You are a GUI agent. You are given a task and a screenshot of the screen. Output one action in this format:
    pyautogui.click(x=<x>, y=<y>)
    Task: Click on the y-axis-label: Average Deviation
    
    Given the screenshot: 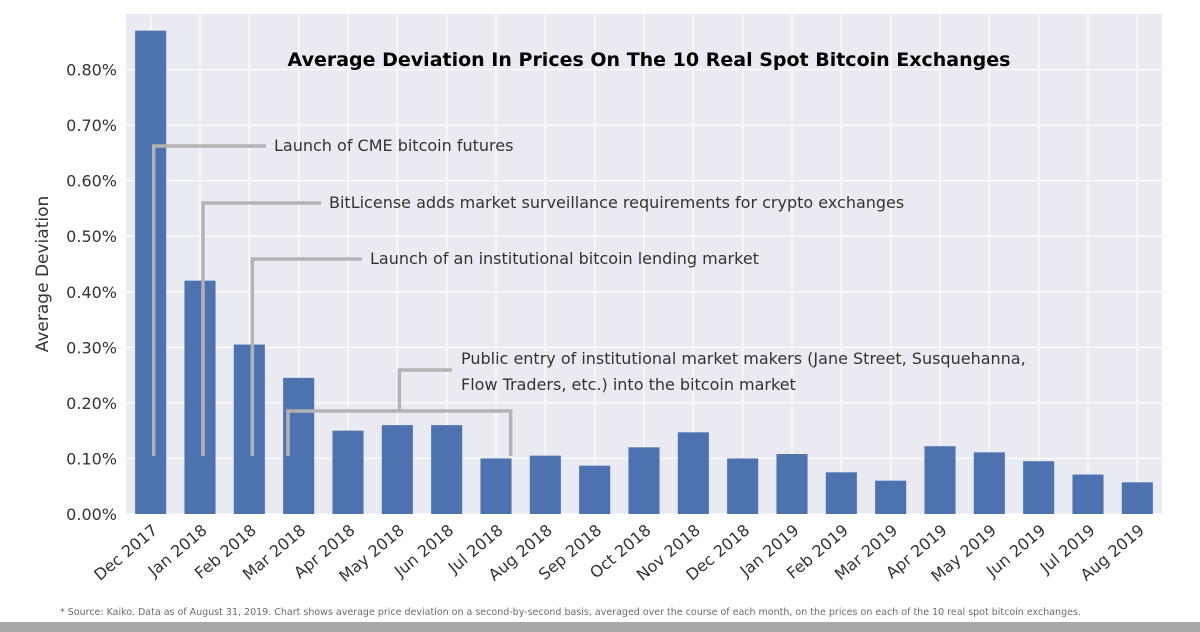 What is the action you would take?
    pyautogui.click(x=43, y=274)
    